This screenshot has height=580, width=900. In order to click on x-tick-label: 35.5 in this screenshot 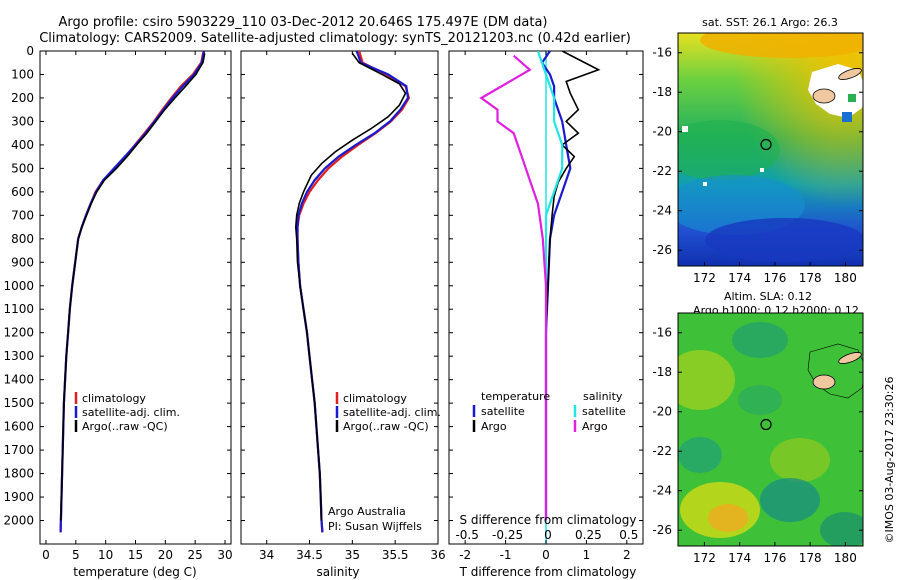, I will do `click(395, 555)`.